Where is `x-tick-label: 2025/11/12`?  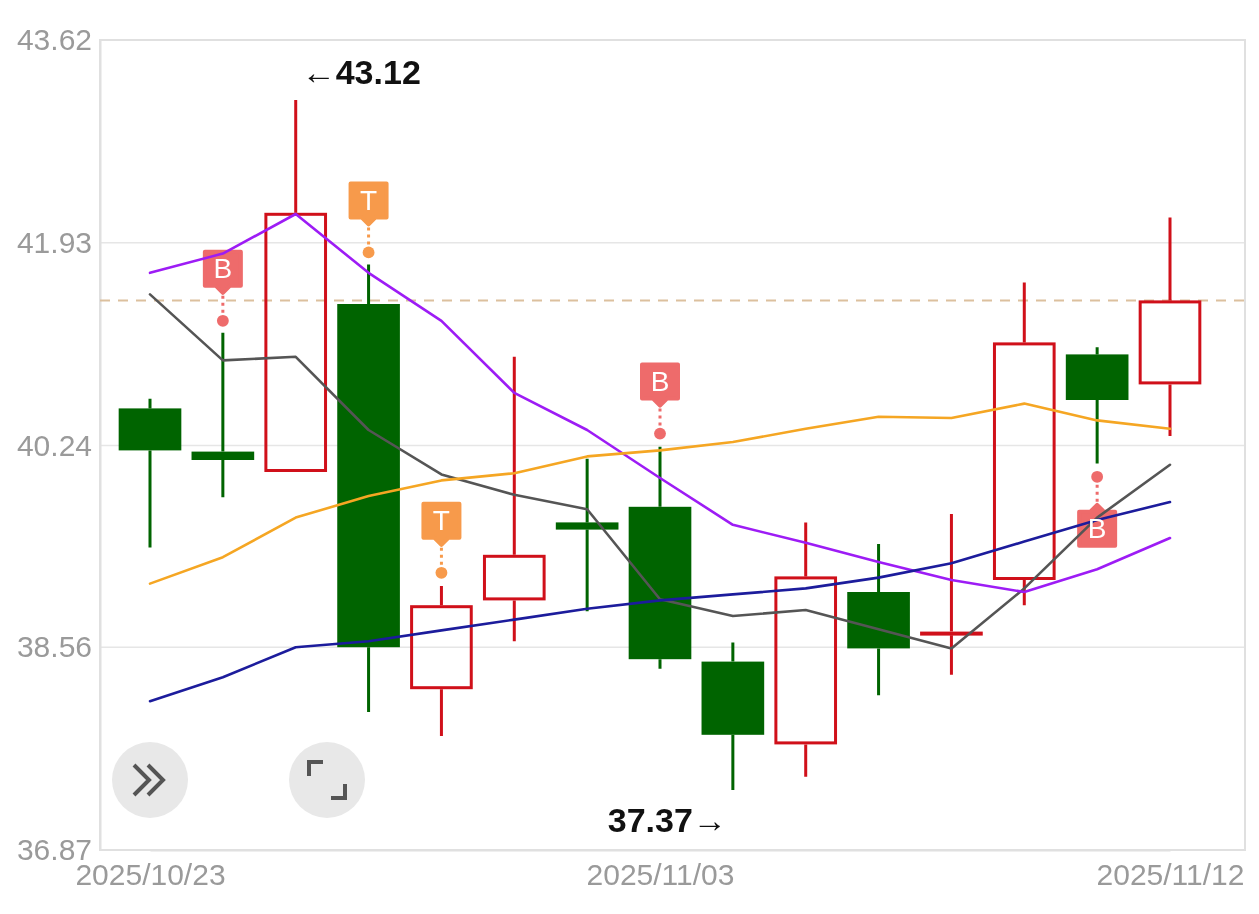
x-tick-label: 2025/11/12 is located at coordinates (1170, 875).